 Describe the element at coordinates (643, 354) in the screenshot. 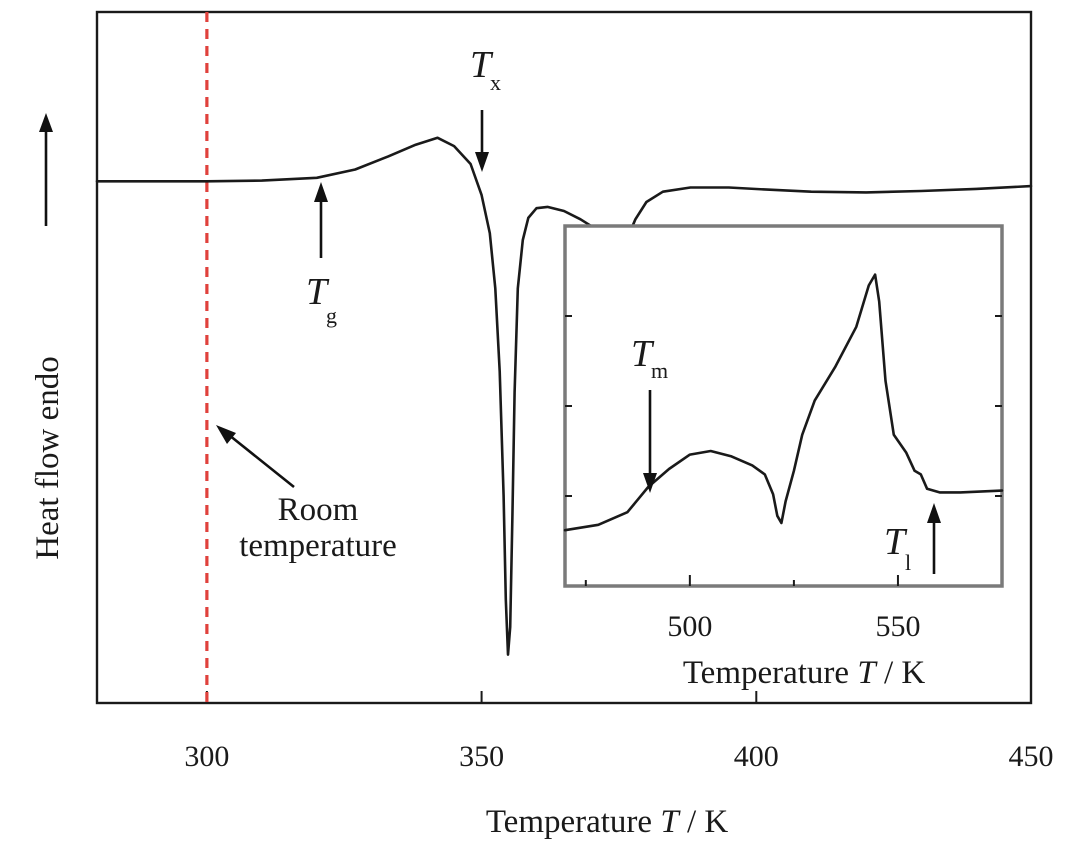

I see `tm-symbol: T` at that location.